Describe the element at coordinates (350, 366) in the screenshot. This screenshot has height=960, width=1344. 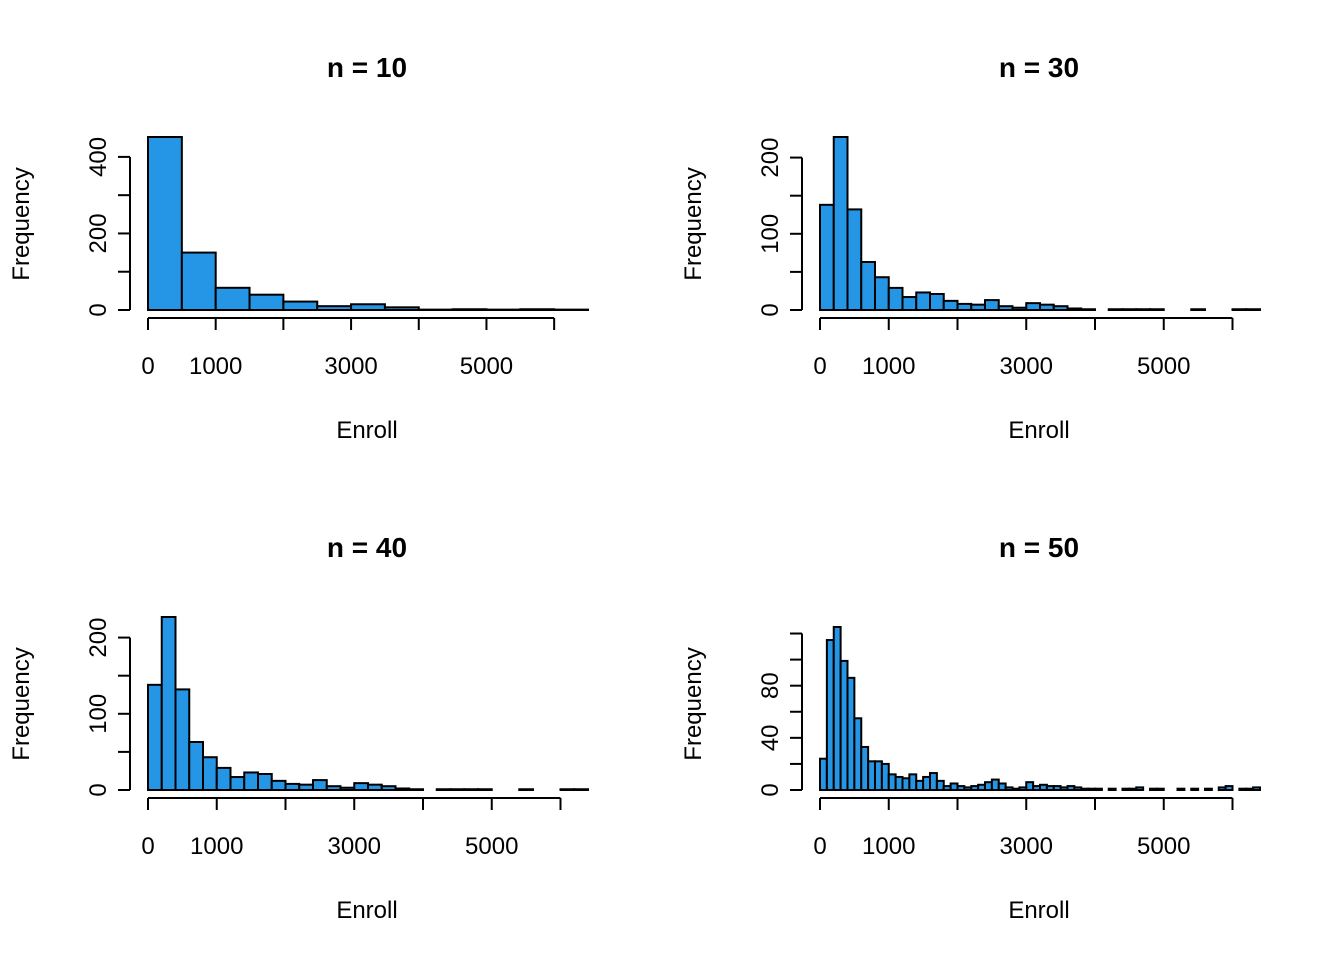
I see `x-tick-label: 3000` at that location.